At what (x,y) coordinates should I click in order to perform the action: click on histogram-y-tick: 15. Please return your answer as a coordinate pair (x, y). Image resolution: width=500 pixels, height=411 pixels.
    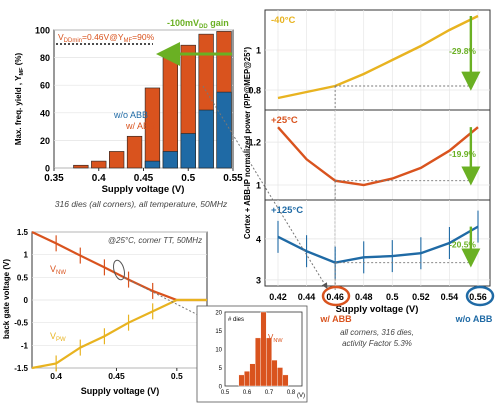
    Looking at the image, I should click on (218, 332).